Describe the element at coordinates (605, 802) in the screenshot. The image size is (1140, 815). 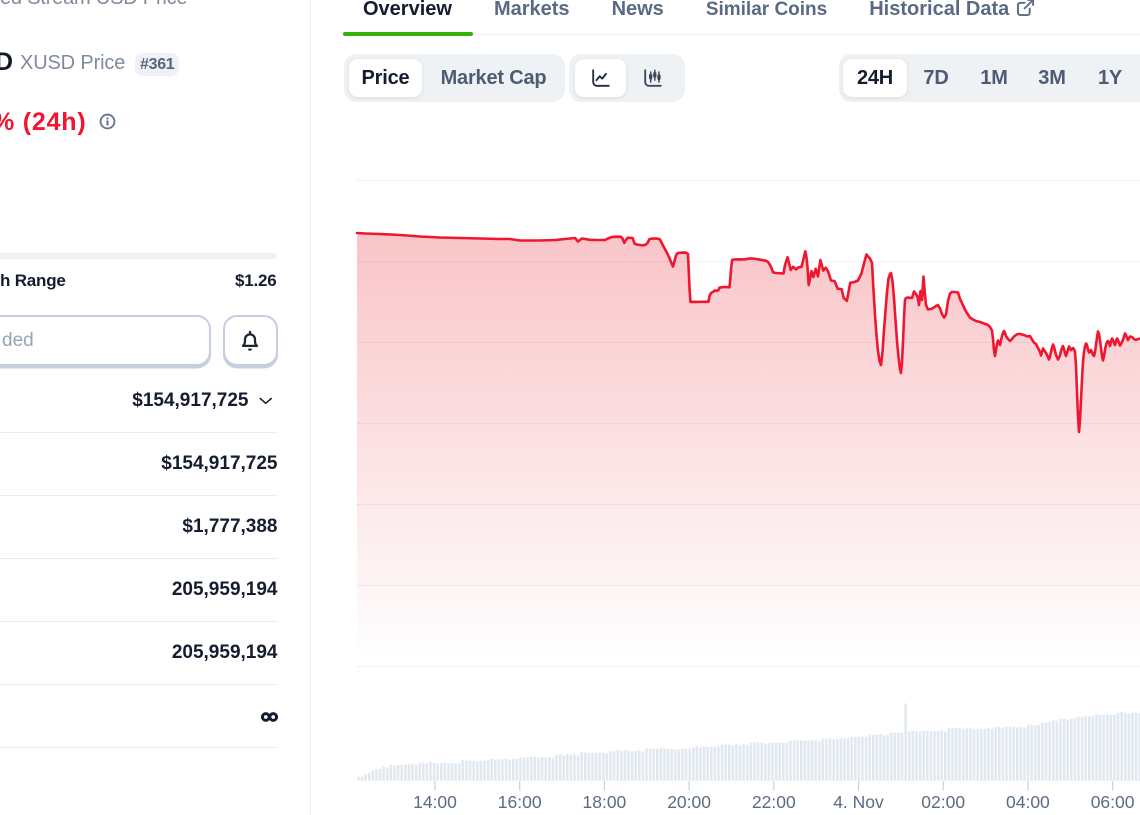
I see `svg-text: 18:00` at that location.